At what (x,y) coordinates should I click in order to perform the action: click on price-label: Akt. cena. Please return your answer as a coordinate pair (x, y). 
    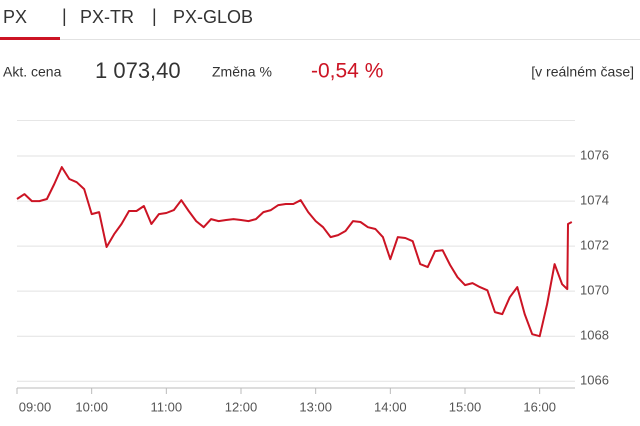
    Looking at the image, I should click on (32, 72).